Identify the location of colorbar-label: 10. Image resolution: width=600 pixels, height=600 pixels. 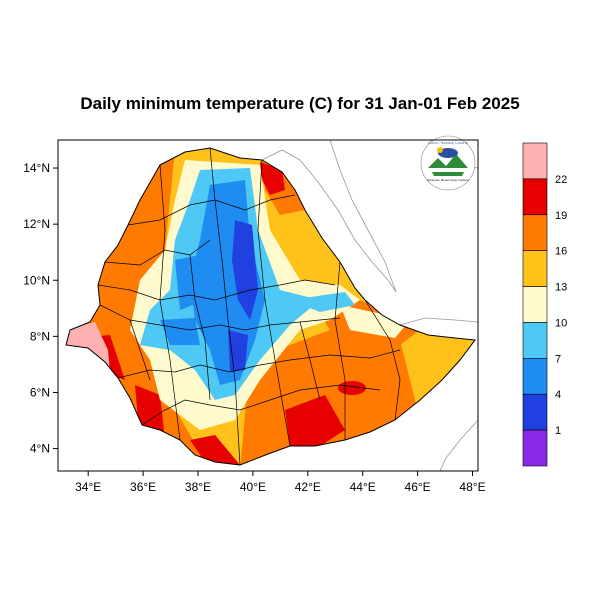
(561, 323).